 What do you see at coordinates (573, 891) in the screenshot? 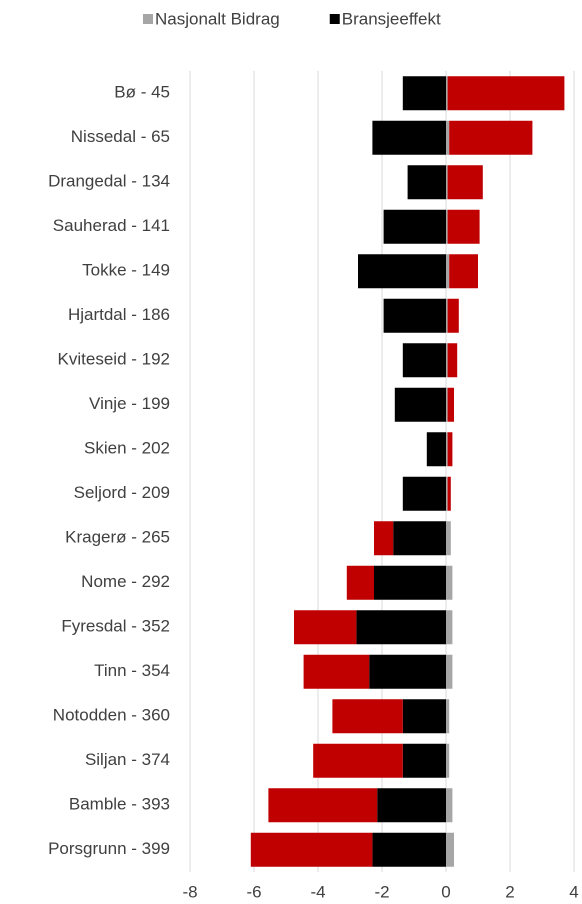
I see `x-tick-label: 4` at bounding box center [573, 891].